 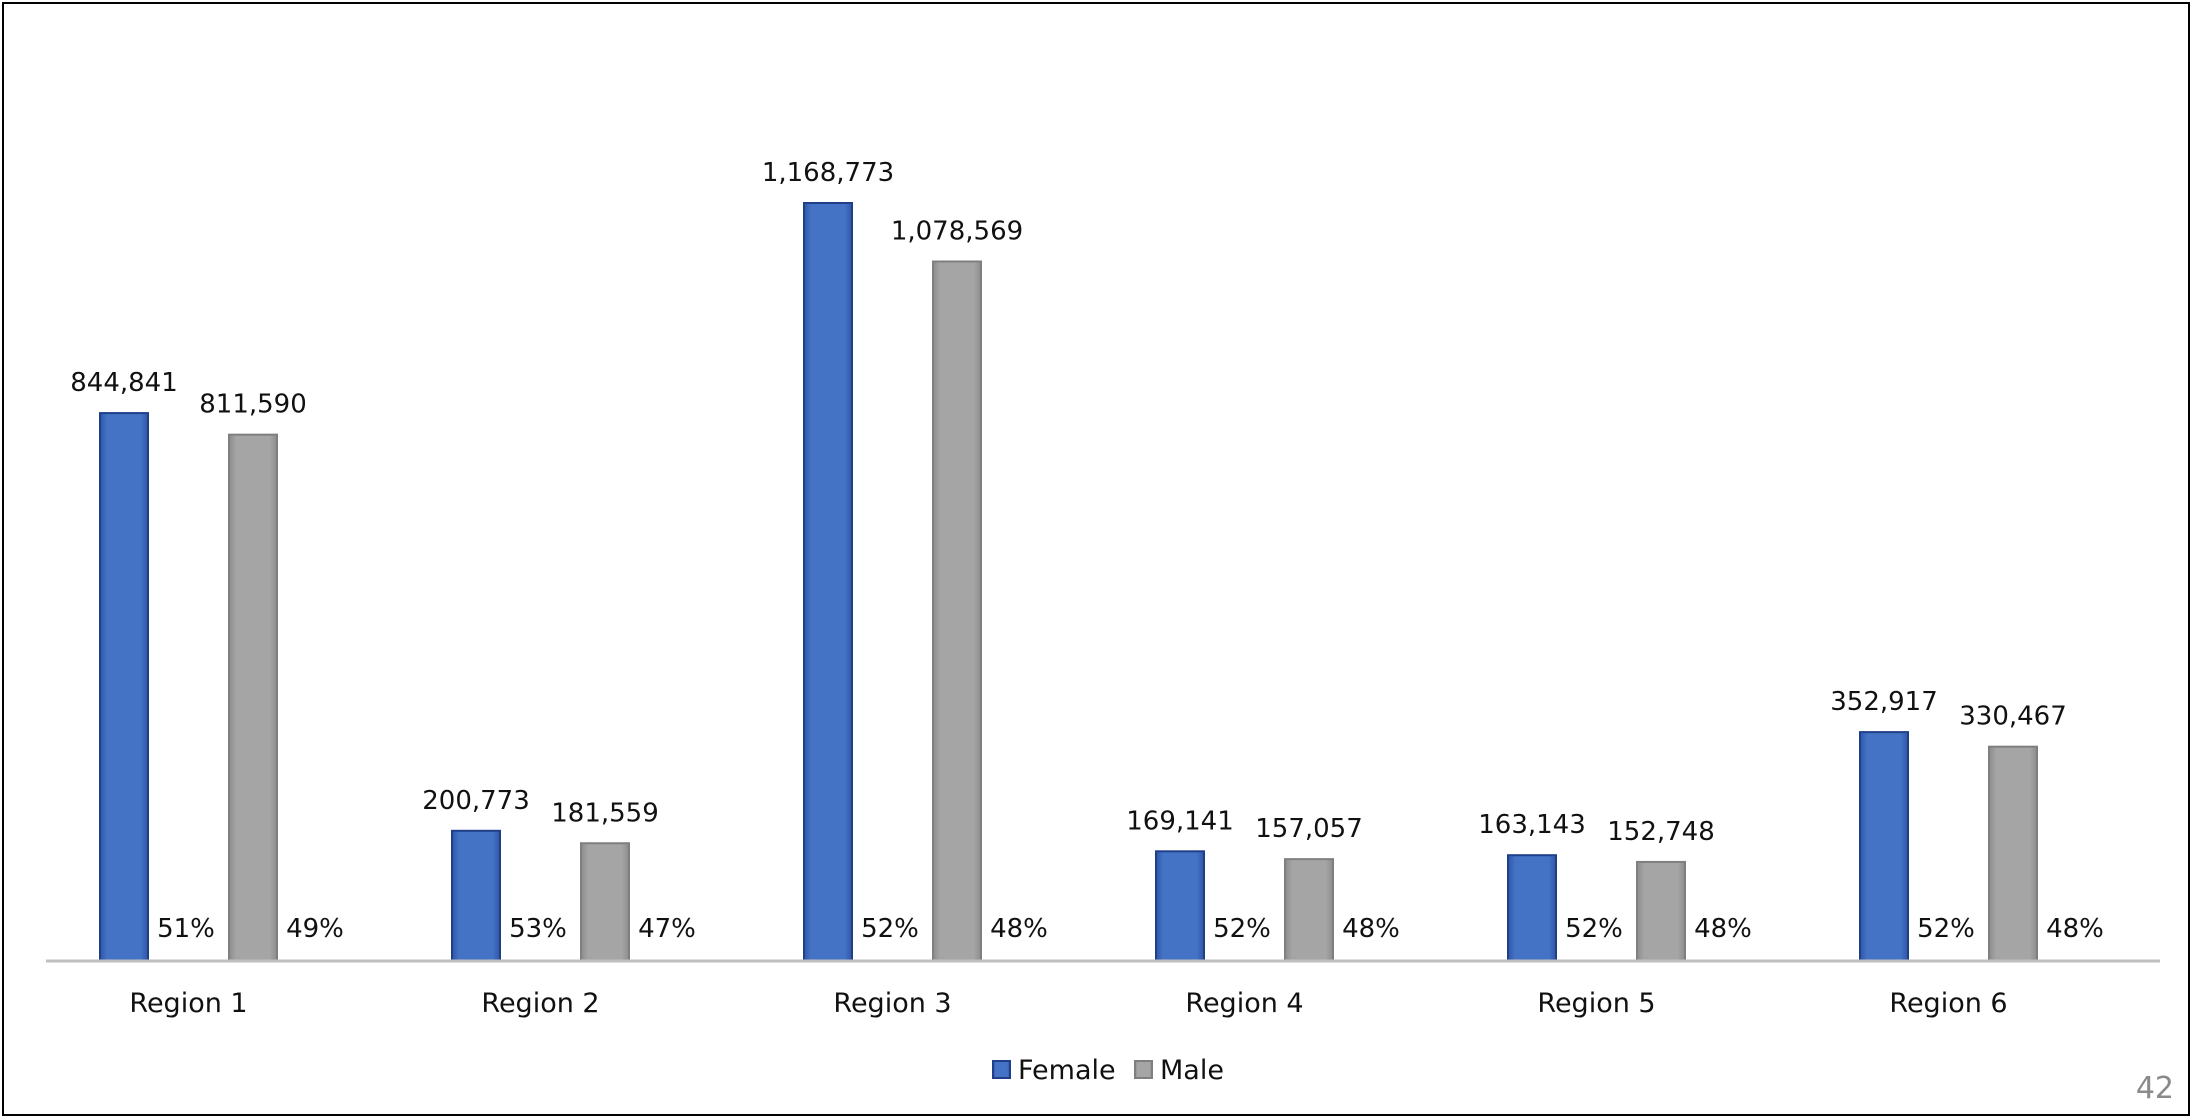 What do you see at coordinates (186, 929) in the screenshot?
I see `percent-label-female: 51%` at bounding box center [186, 929].